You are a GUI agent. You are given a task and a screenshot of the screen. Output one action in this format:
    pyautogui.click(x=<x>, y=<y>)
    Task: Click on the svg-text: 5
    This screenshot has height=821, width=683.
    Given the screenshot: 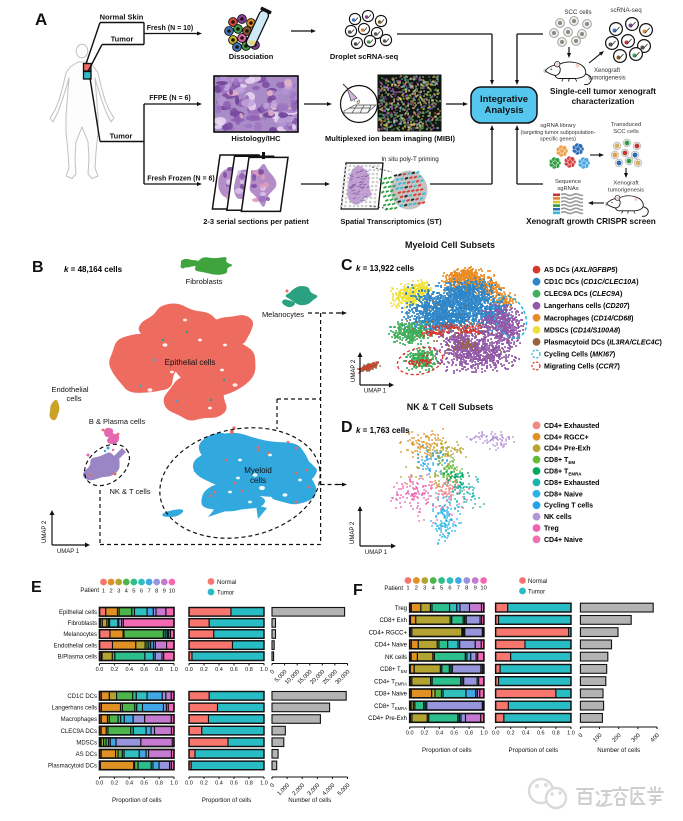 What is the action you would take?
    pyautogui.click(x=133, y=592)
    